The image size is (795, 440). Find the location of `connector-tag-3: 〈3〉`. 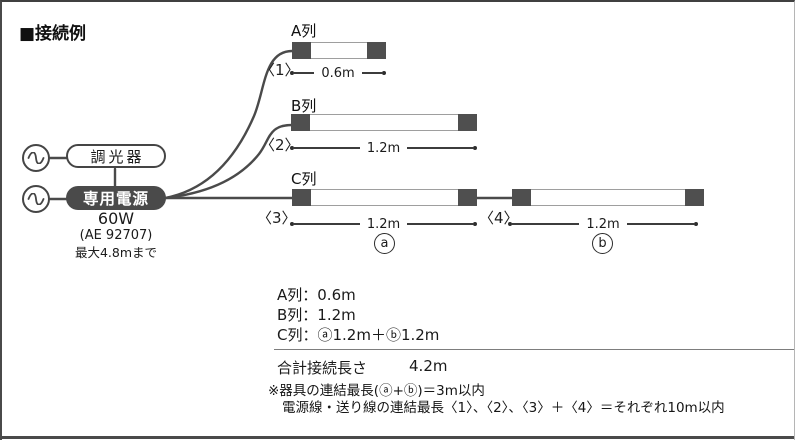

connector-tag-3: 〈3〉 is located at coordinates (277, 218).